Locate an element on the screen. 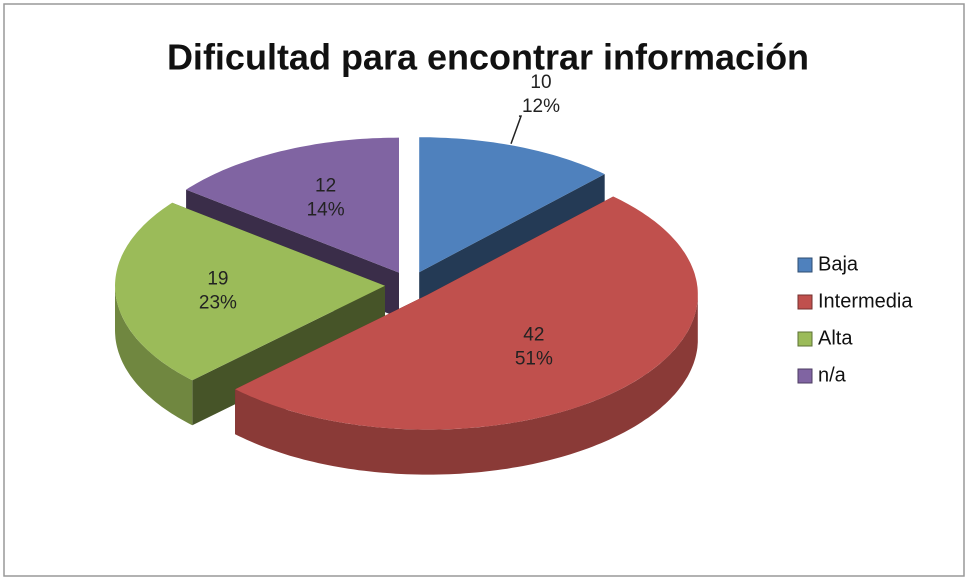 The width and height of the screenshot is (970, 580). data-label: 51% is located at coordinates (534, 359).